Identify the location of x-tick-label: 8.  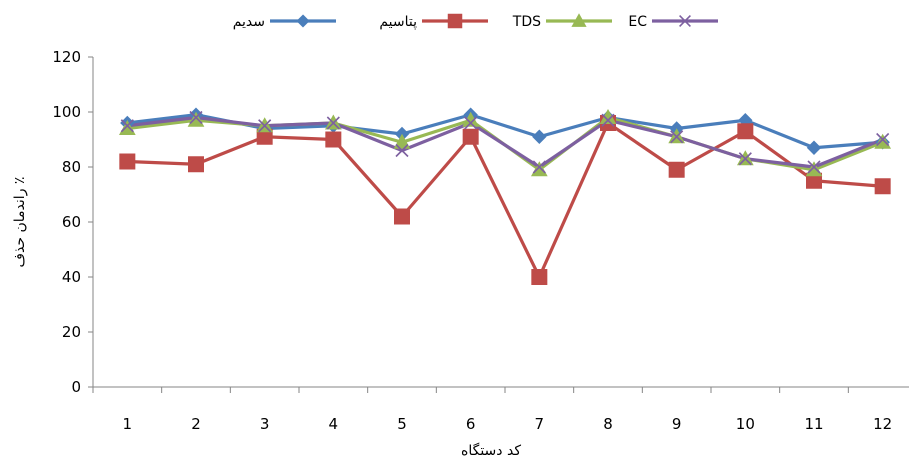
(608, 424).